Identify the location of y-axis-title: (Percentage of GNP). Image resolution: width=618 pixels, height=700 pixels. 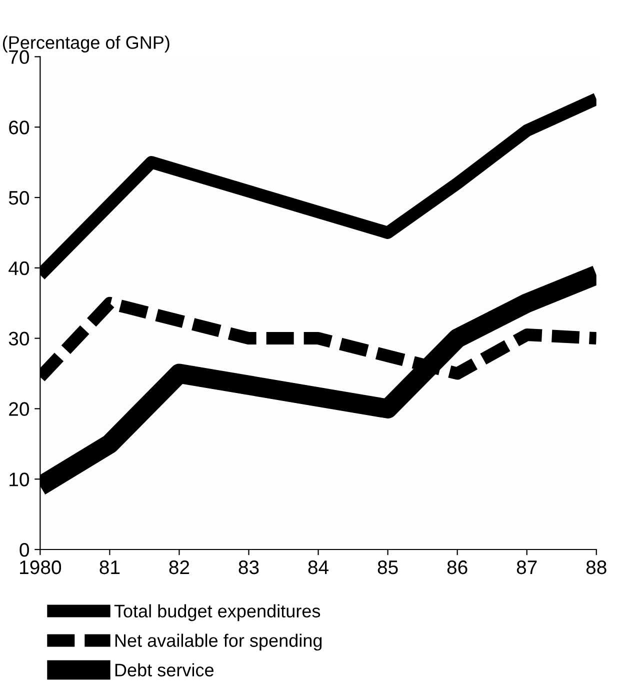
(86, 44).